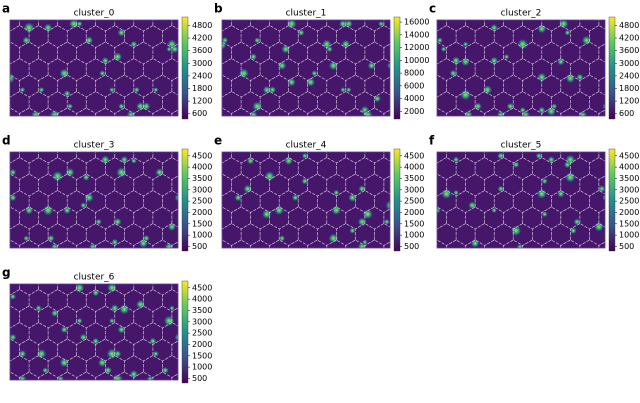  What do you see at coordinates (416, 47) in the screenshot?
I see `colorbar-tick-label: 12000` at bounding box center [416, 47].